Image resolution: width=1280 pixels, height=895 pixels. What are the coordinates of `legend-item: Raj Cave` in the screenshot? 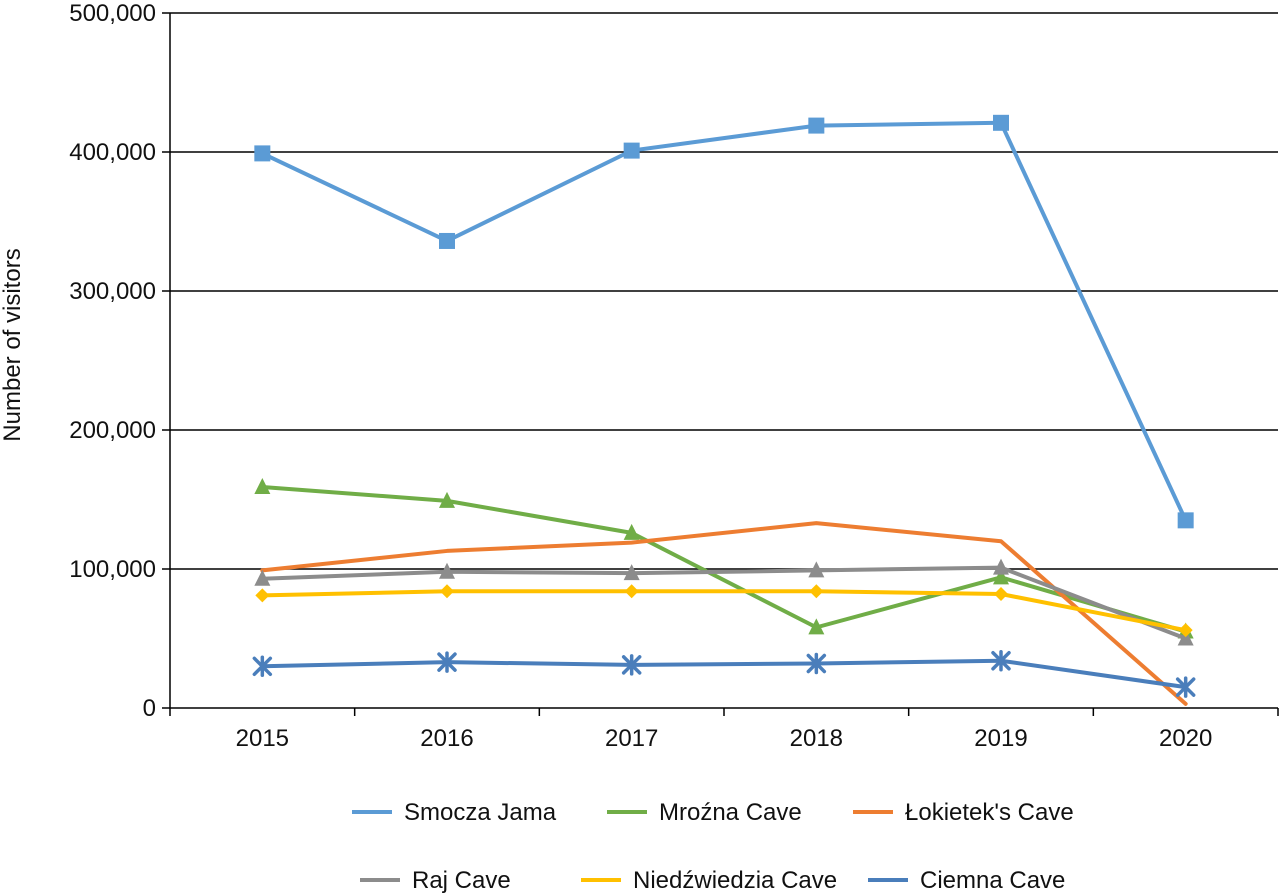 It's located at (435, 880).